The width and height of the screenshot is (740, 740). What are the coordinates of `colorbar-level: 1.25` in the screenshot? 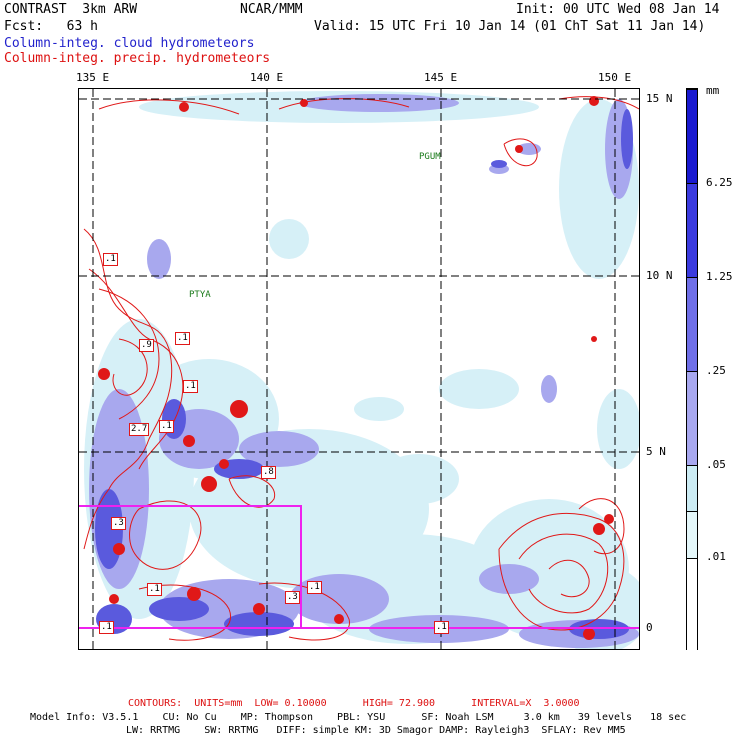 It's located at (719, 276).